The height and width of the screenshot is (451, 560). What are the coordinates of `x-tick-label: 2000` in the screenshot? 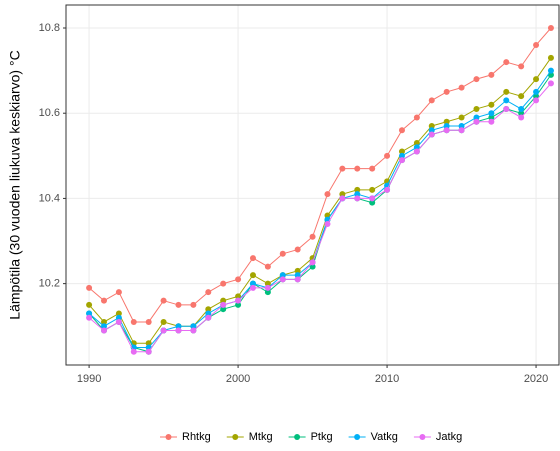 It's located at (238, 379).